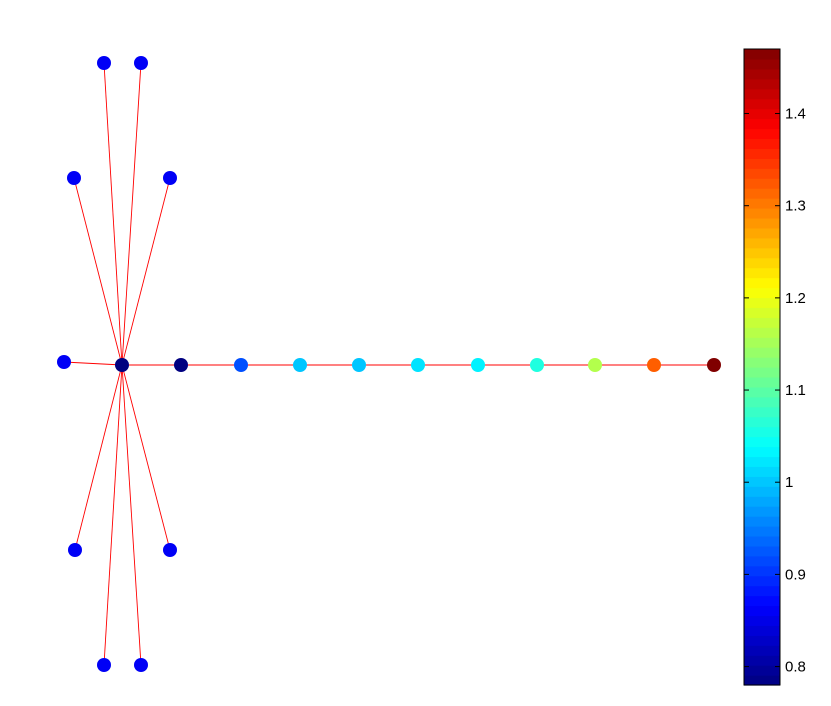 The height and width of the screenshot is (706, 831). Describe the element at coordinates (141, 63) in the screenshot. I see `node-n2` at that location.